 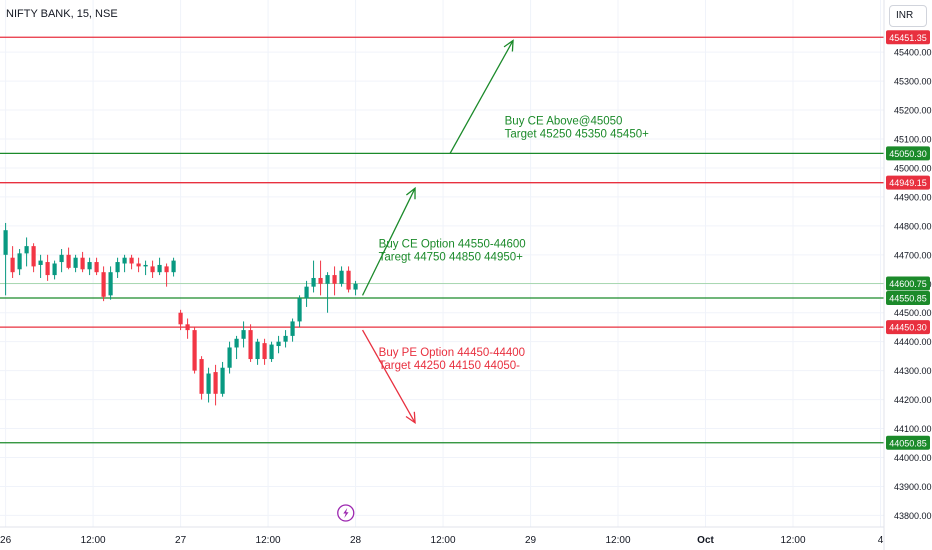 What do you see at coordinates (705, 540) in the screenshot?
I see `x-tick-label: Oct` at bounding box center [705, 540].